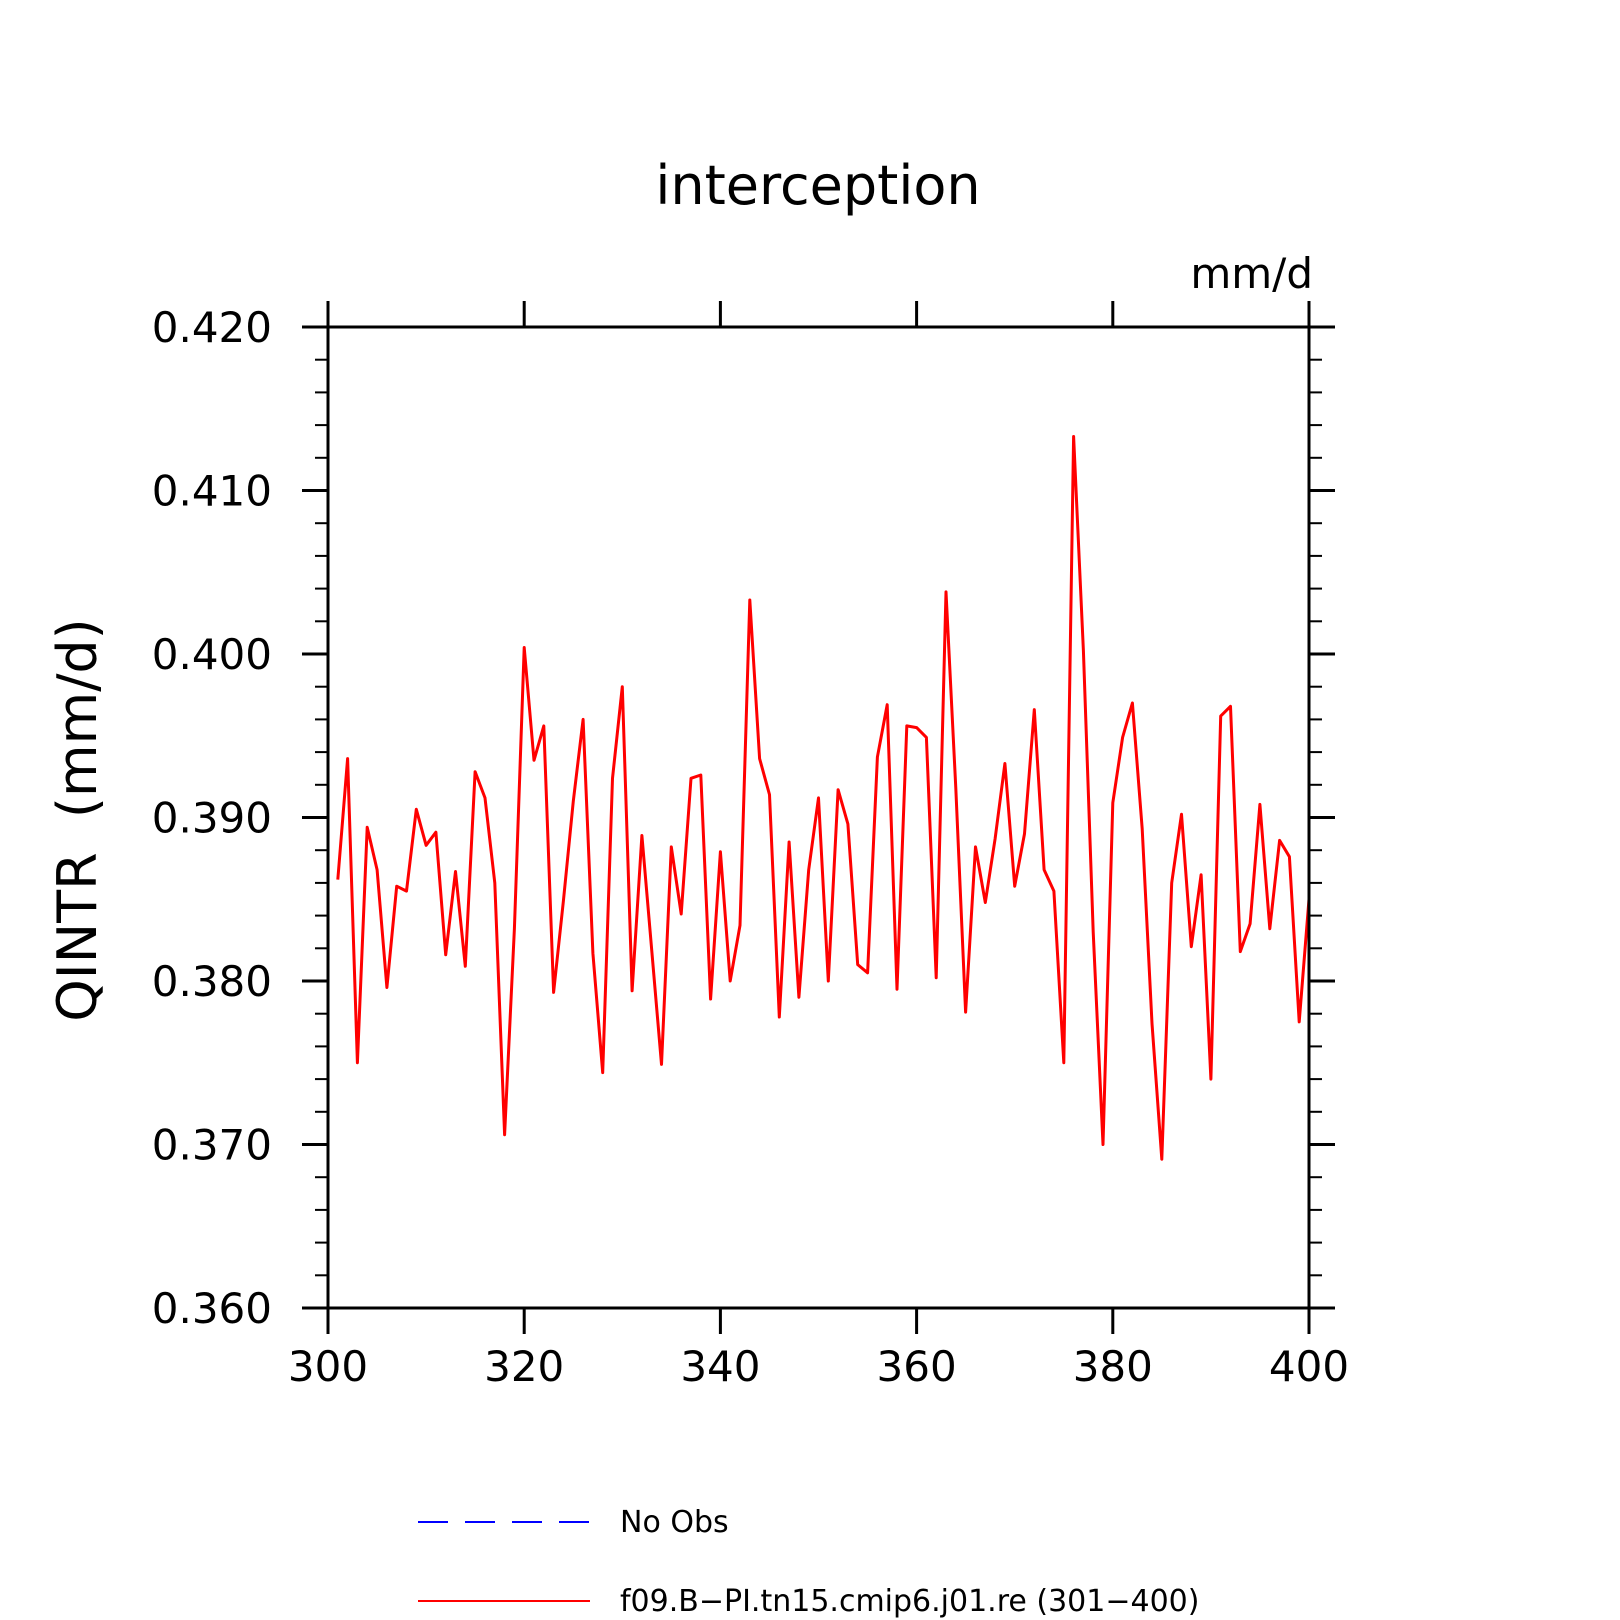 The height and width of the screenshot is (1620, 1620). I want to click on x-tick-label: 380, so click(1113, 1366).